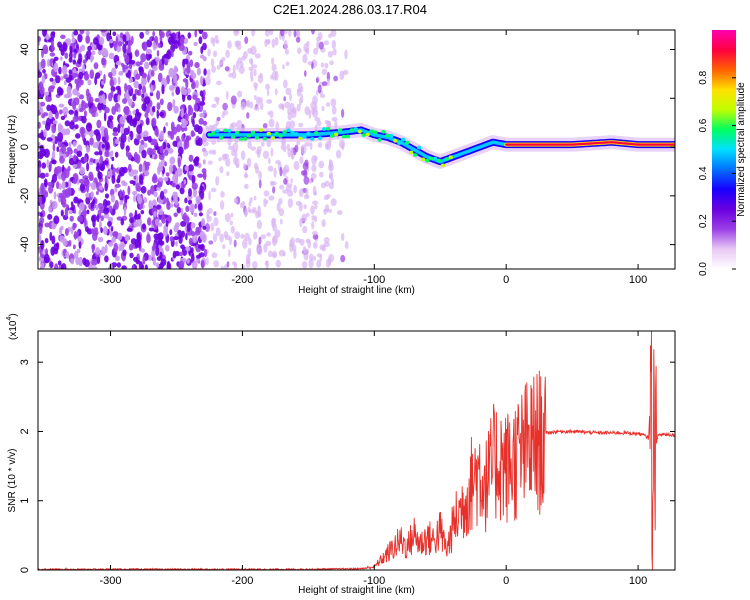 This screenshot has height=600, width=750. What do you see at coordinates (242, 280) in the screenshot?
I see `x-tick-label: -200` at bounding box center [242, 280].